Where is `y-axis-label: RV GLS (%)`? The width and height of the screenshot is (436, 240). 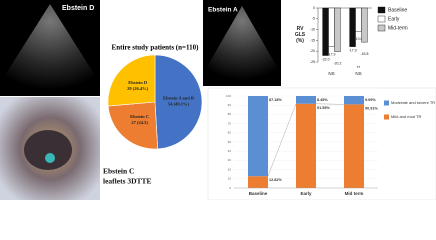
y-axis-label: RV GLS (%) is located at coordinates (300, 35).